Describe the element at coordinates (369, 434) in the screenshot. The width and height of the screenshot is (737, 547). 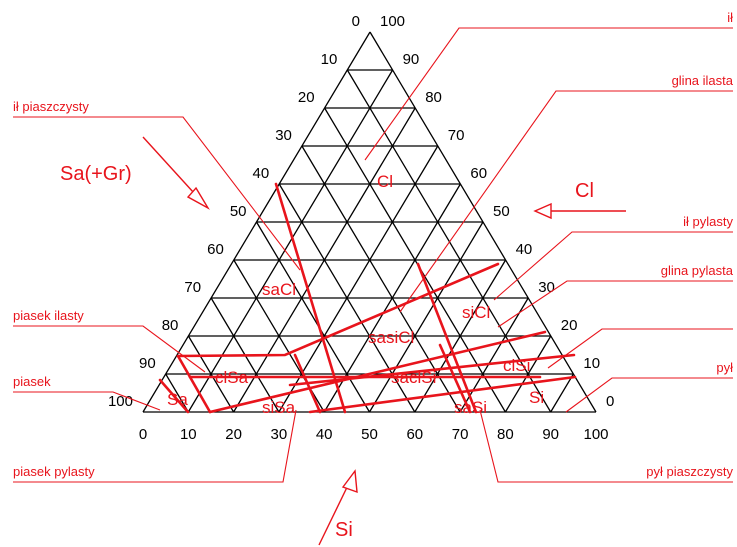
I see `bottom-tick-label: 50` at that location.